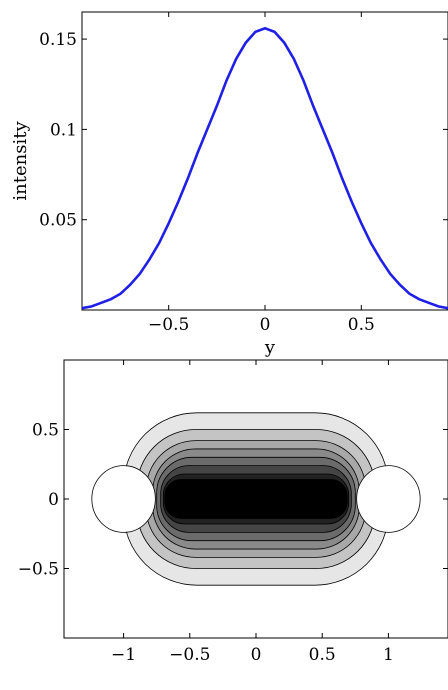 Image resolution: width=448 pixels, height=690 pixels. What do you see at coordinates (189, 655) in the screenshot?
I see `bottom-x-tick-label: −0.5` at bounding box center [189, 655].